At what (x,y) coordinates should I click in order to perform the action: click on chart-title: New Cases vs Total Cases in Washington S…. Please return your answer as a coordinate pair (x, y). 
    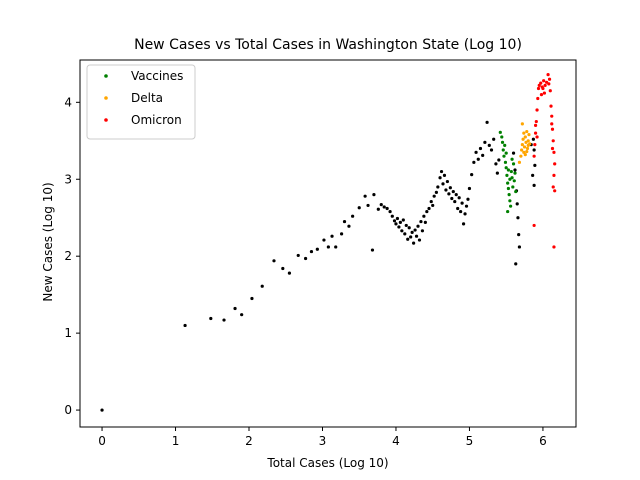
    Looking at the image, I should click on (328, 45).